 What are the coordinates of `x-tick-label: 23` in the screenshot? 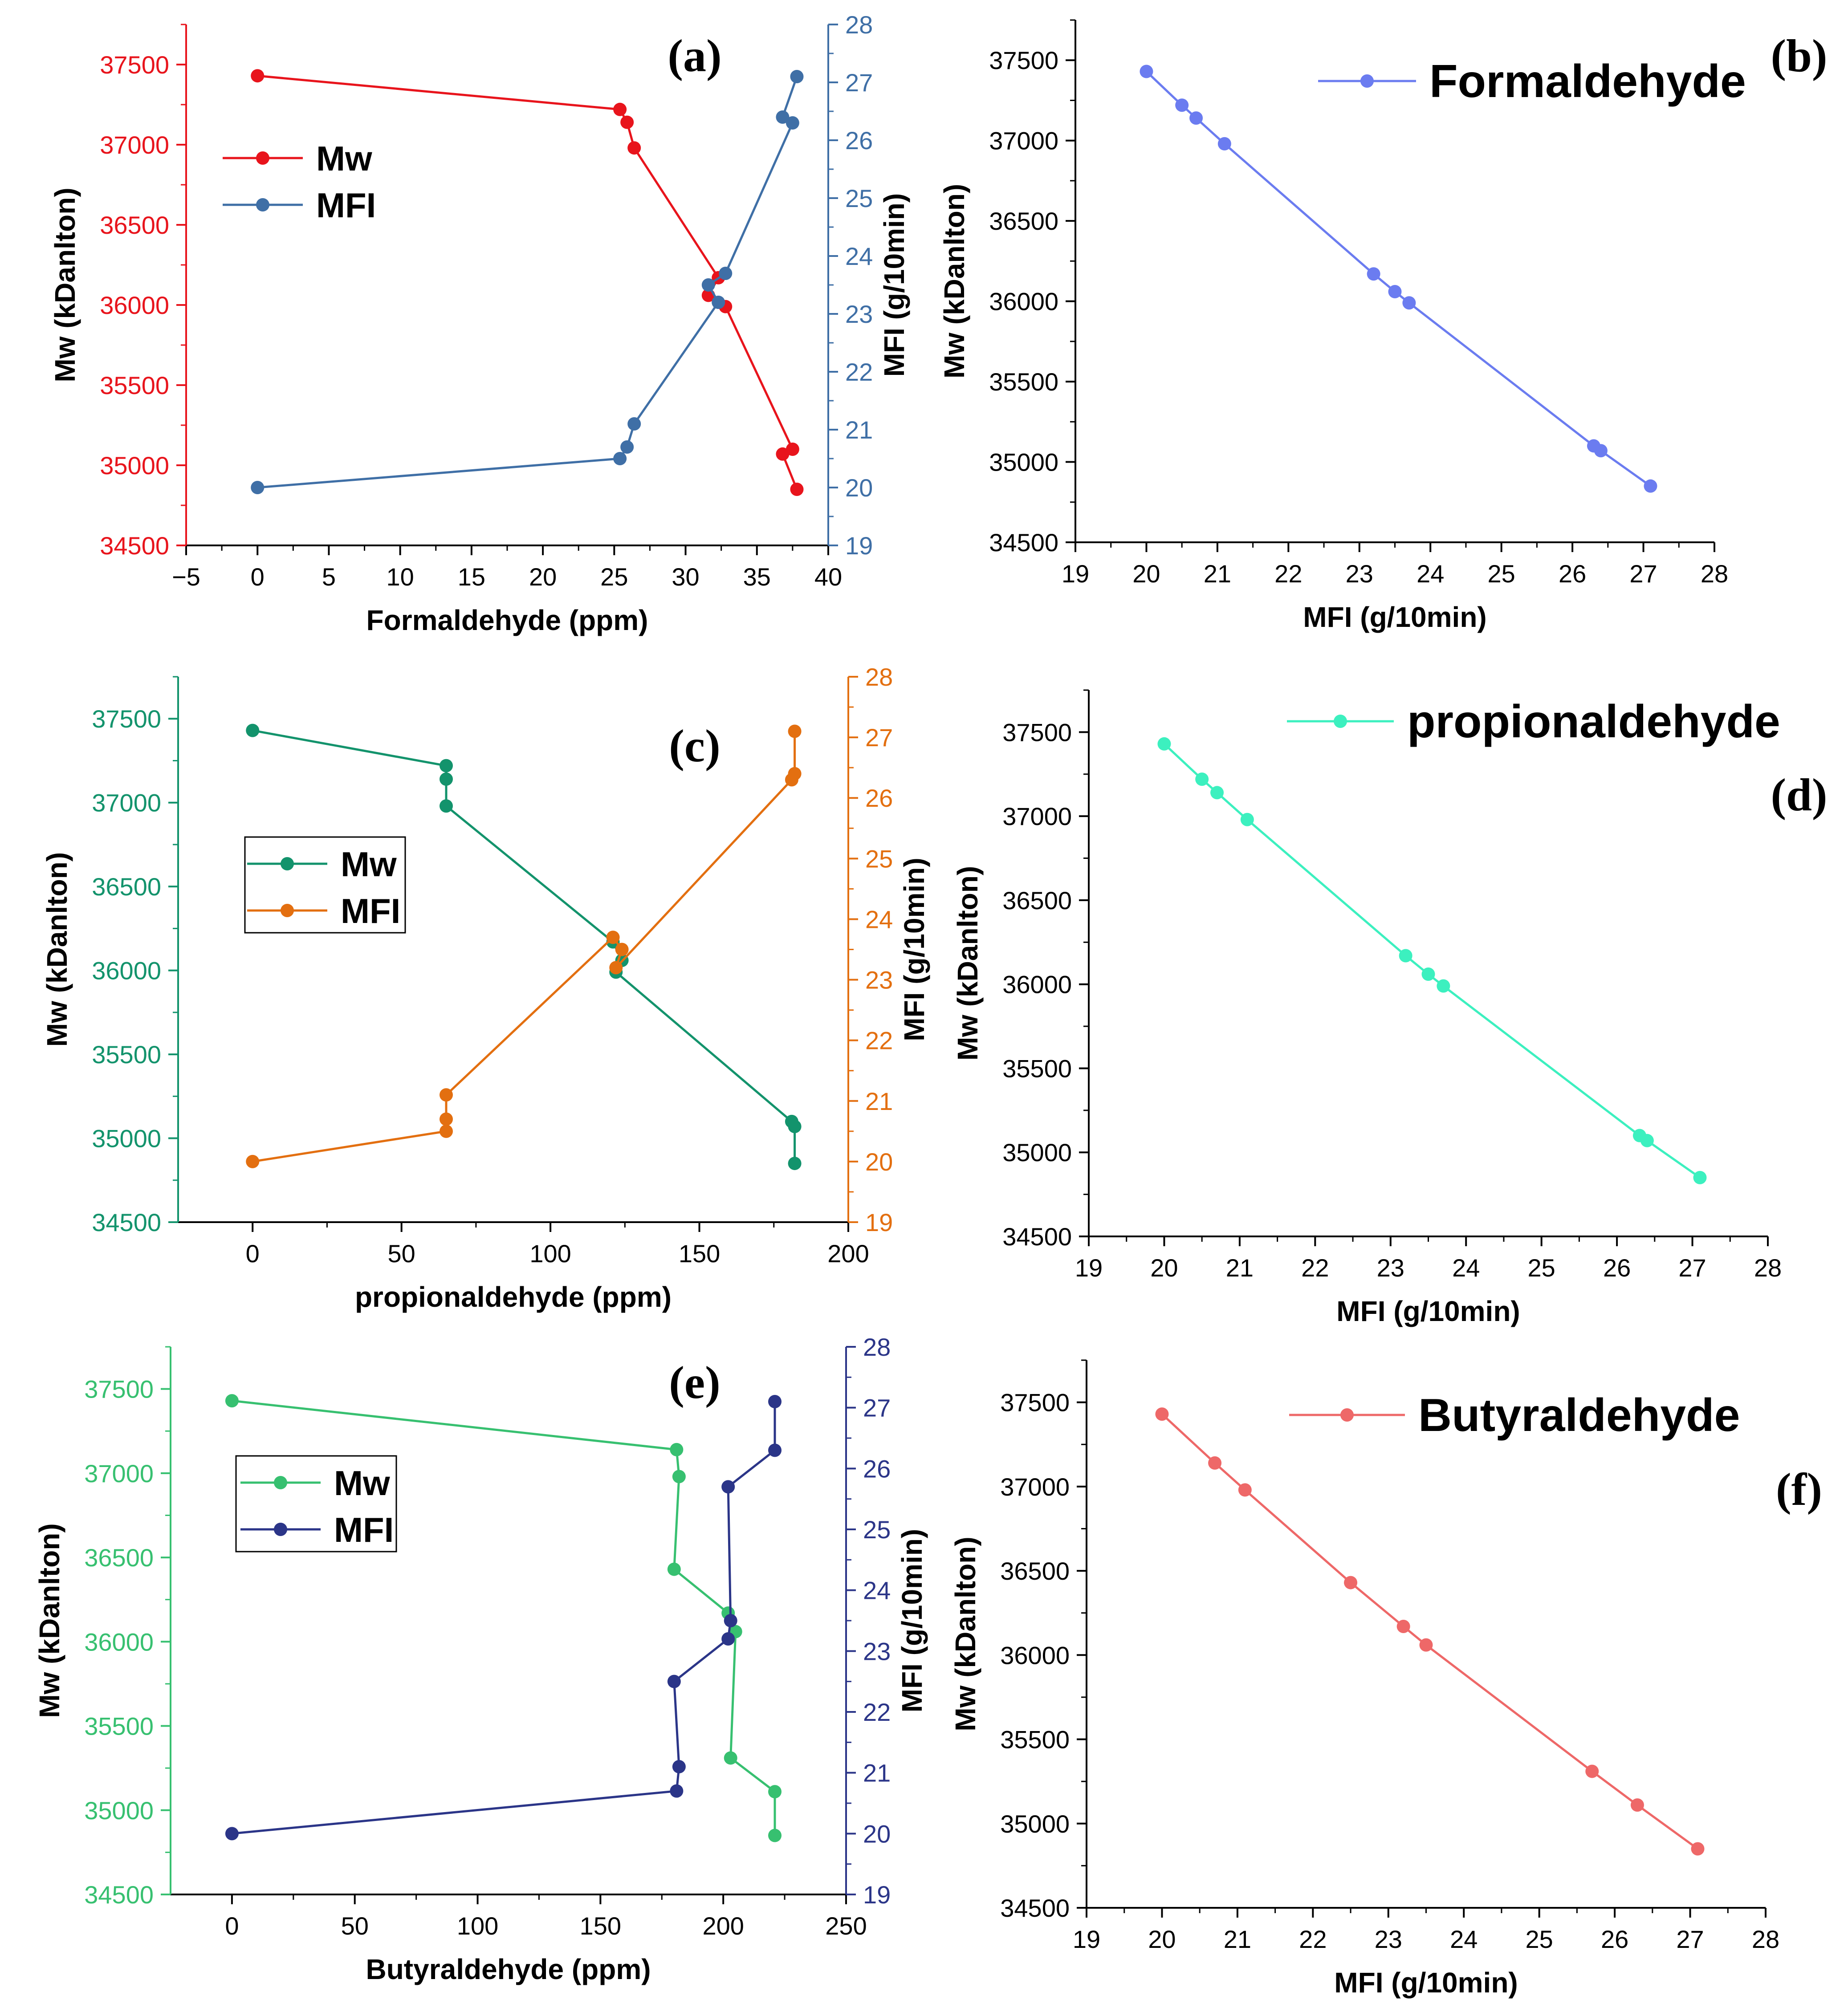 It's located at (1359, 574).